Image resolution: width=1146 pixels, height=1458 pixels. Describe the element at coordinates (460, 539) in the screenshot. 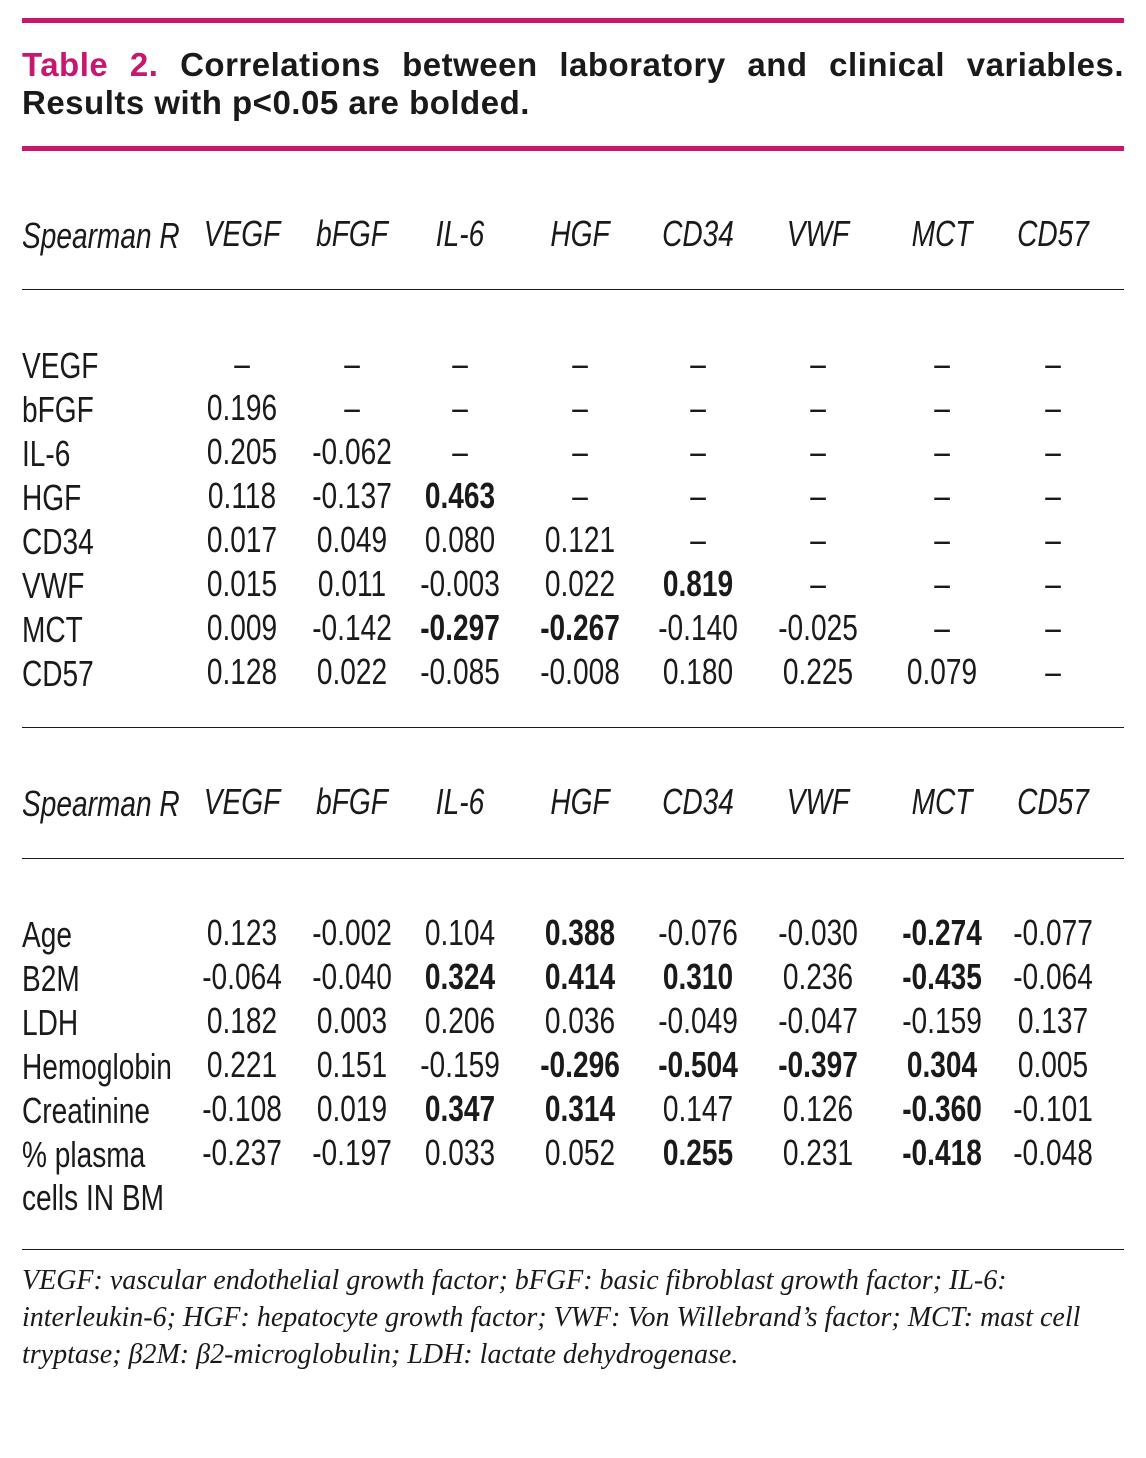

I see `cell: 0.080` at that location.